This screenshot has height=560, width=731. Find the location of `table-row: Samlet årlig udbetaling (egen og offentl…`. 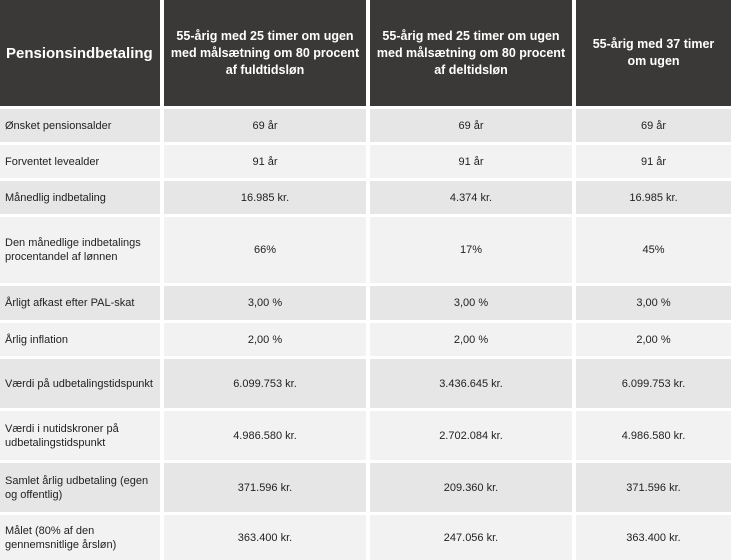

table-row: Samlet årlig udbetaling (egen og offentl… is located at coordinates (365, 486).